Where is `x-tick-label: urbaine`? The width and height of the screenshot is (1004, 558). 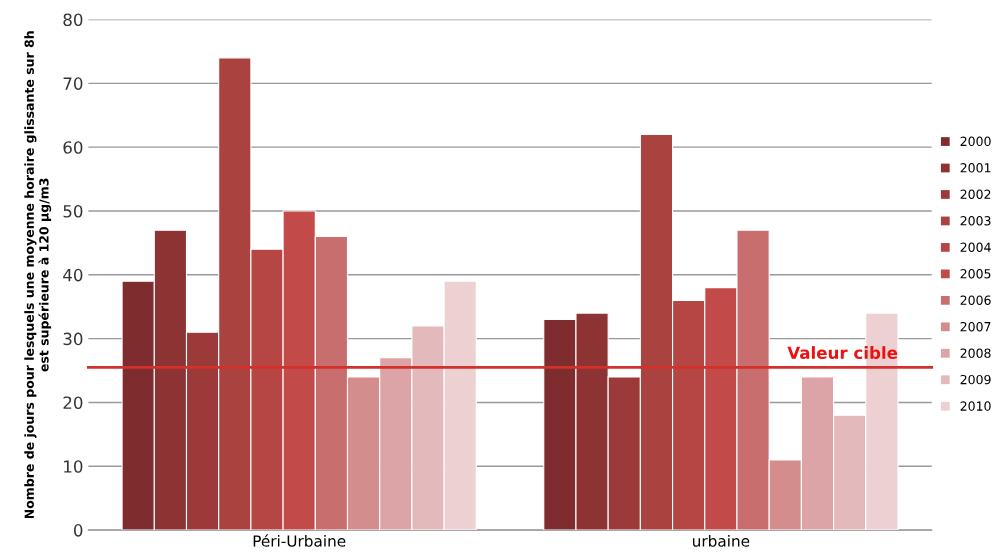 x-tick-label: urbaine is located at coordinates (721, 540).